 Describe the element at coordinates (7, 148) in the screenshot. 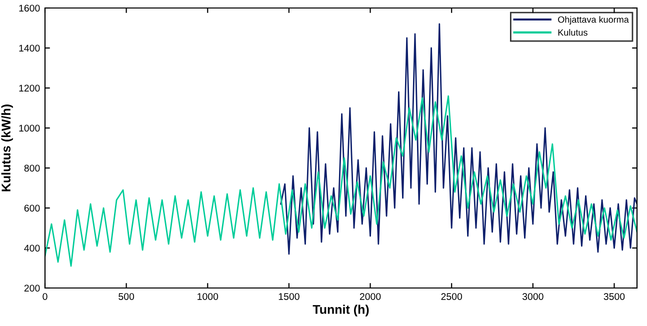

I see `y-axis-title: Kulutus (kW/h)` at that location.